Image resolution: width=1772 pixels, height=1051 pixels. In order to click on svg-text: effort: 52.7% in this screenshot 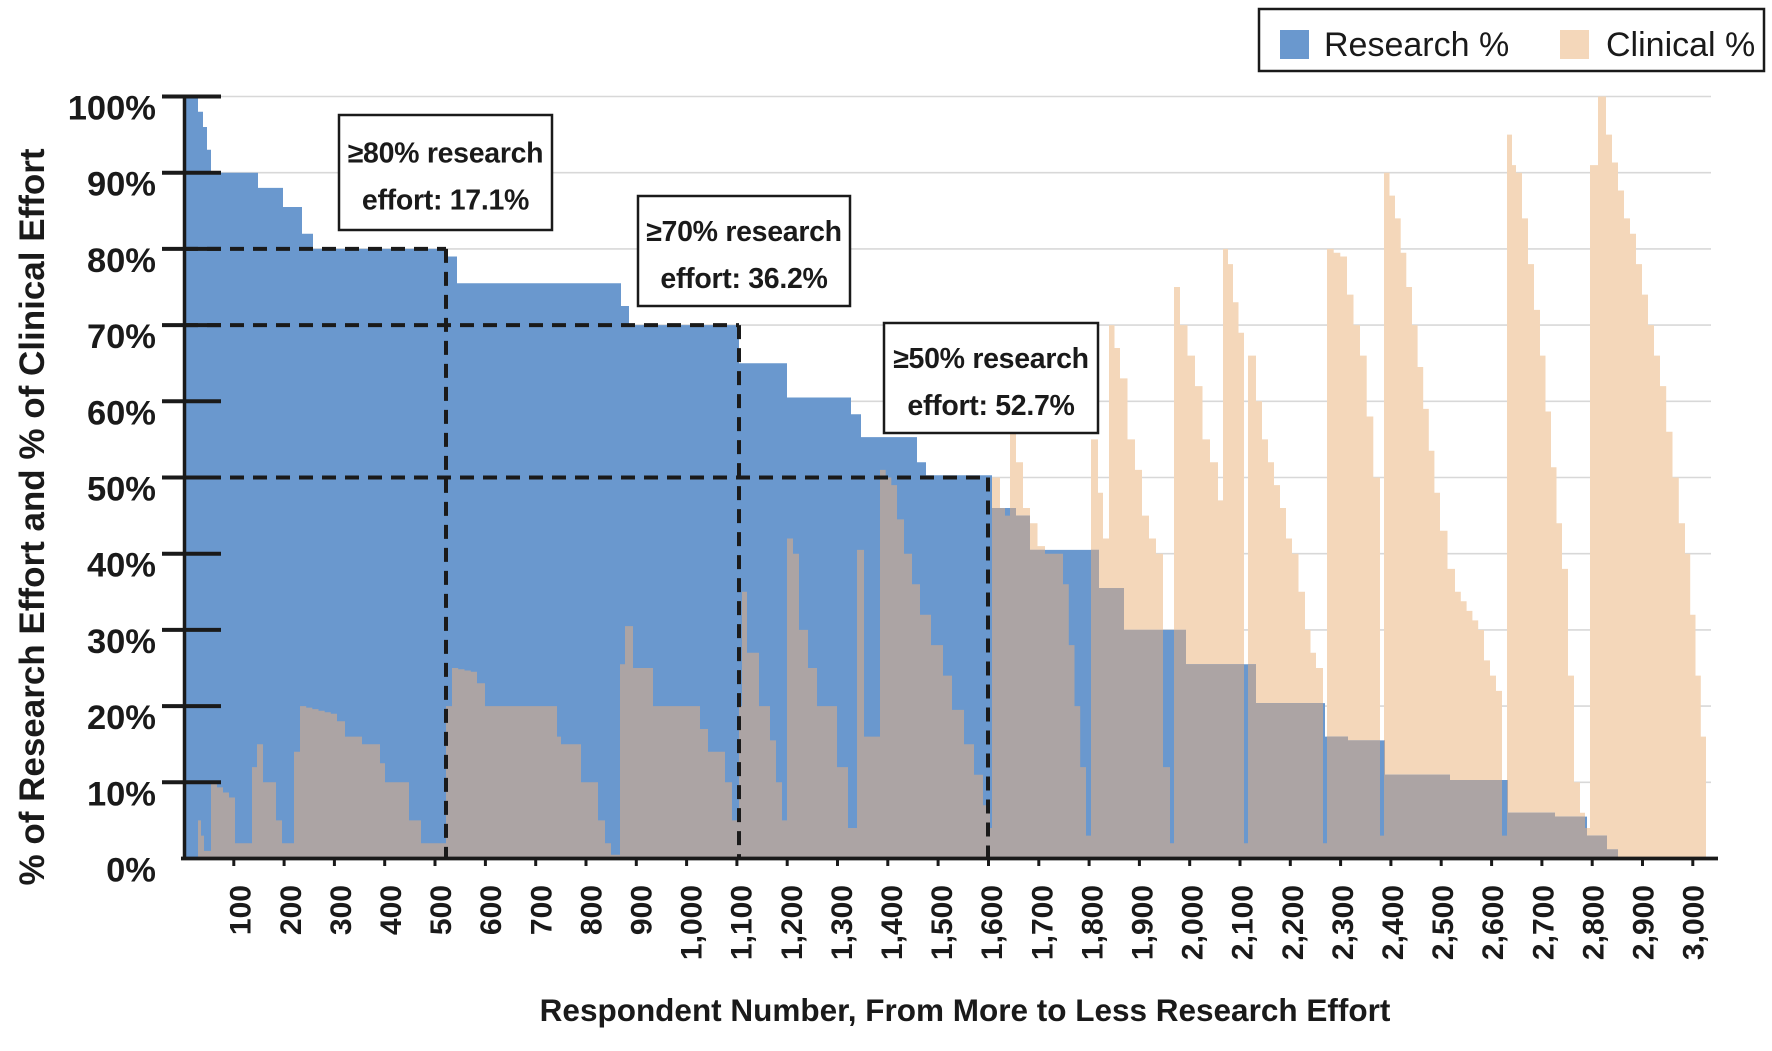, I will do `click(990, 406)`.